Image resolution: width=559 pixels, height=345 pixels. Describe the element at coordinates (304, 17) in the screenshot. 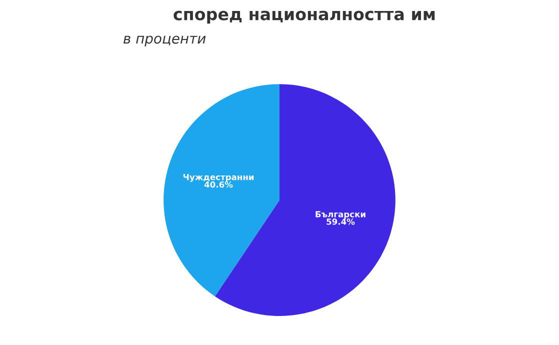

I see `chart-title: според националността им` at that location.